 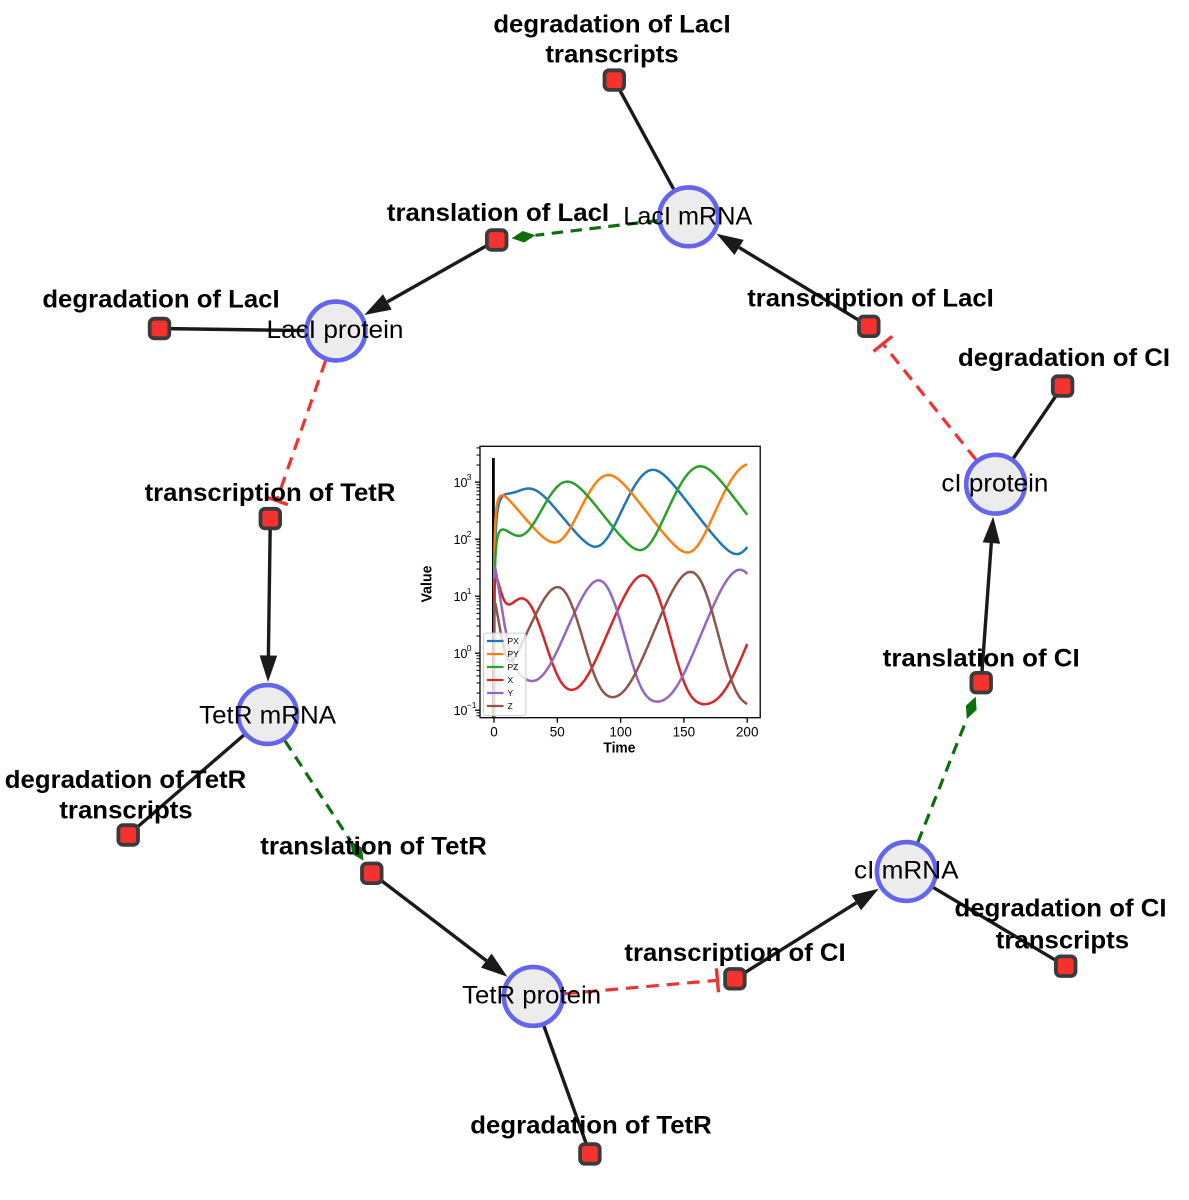 What do you see at coordinates (511, 680) in the screenshot?
I see `svg-text: X` at bounding box center [511, 680].